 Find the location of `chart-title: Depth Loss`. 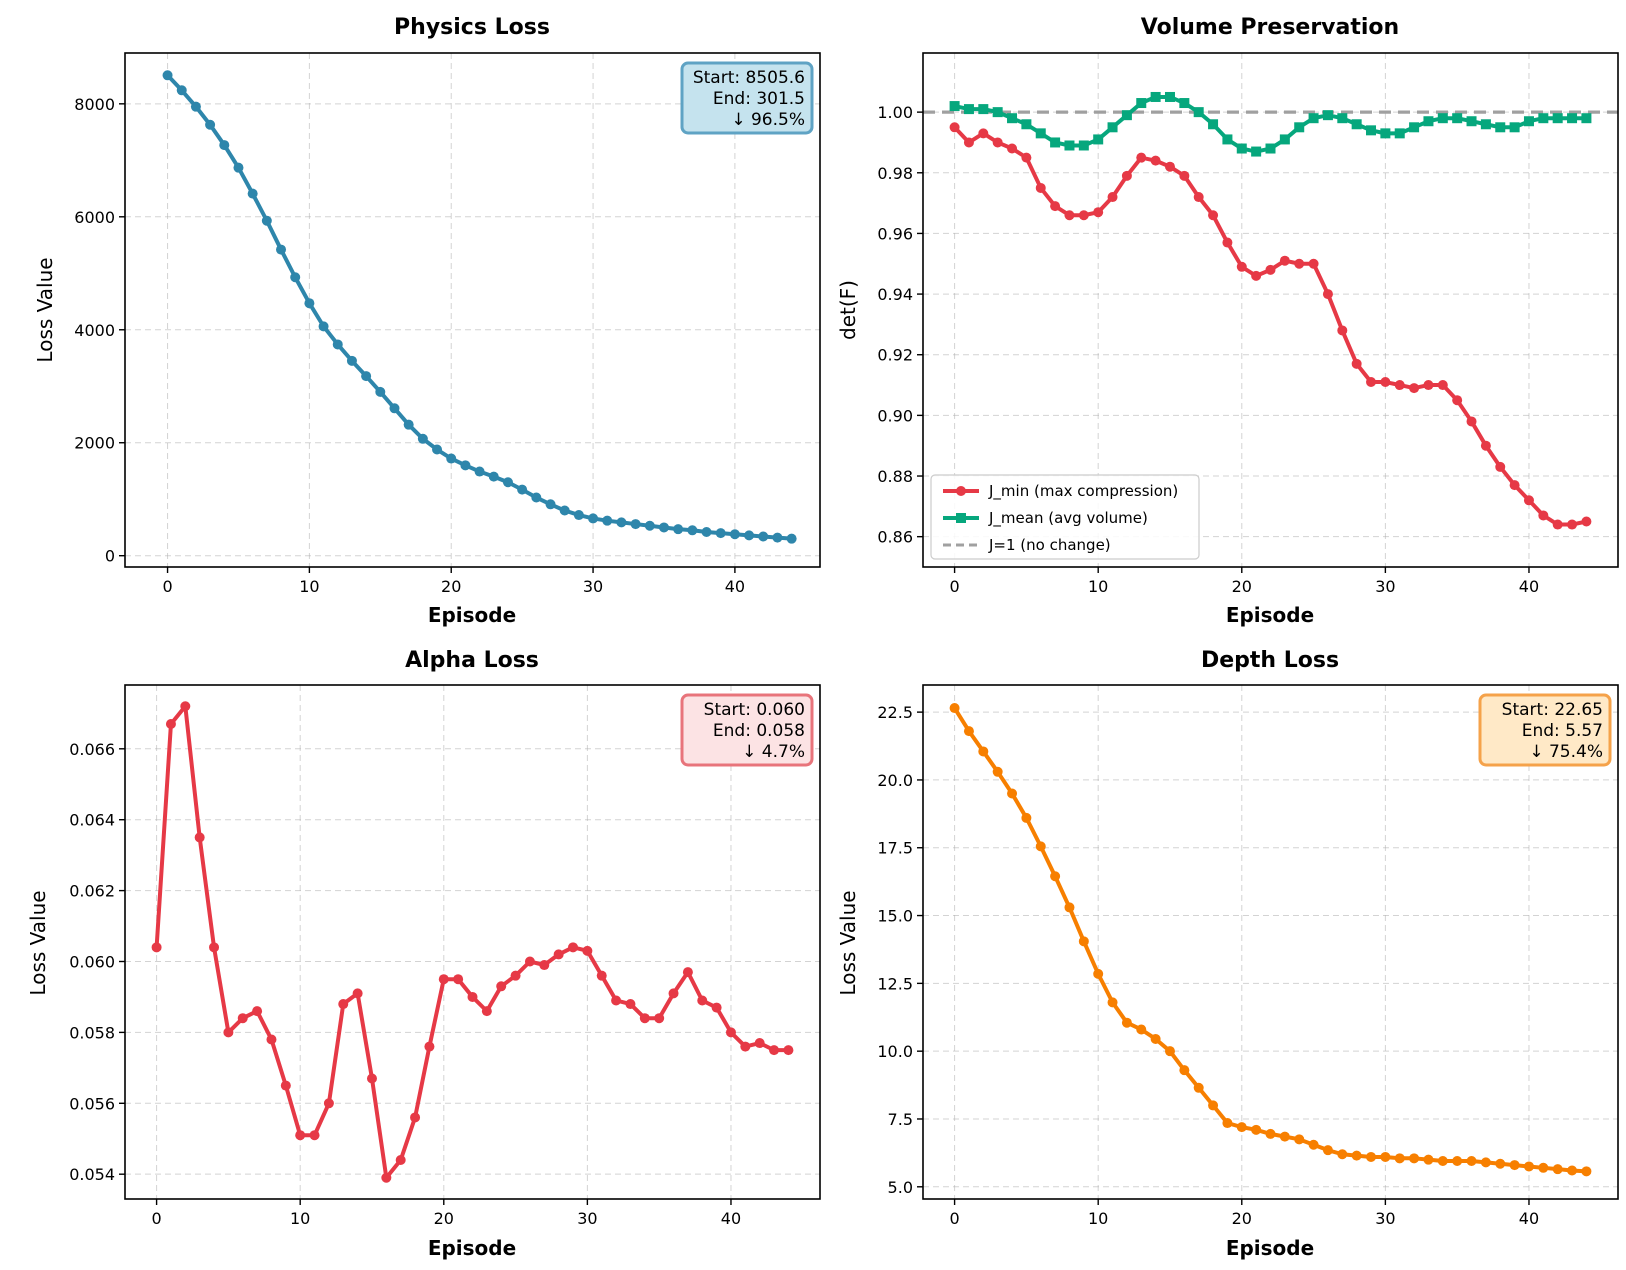

chart-title: Depth Loss is located at coordinates (1270, 660).